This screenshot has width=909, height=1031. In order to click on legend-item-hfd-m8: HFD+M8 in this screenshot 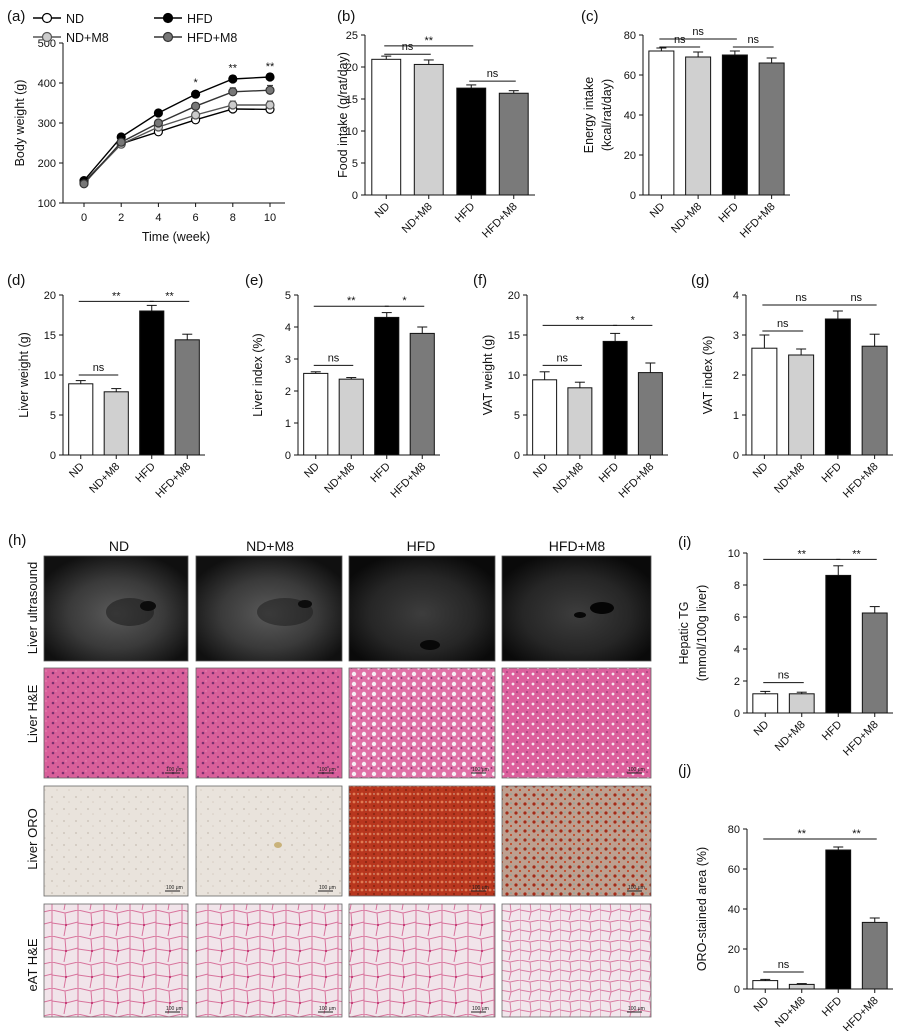, I will do `click(195, 38)`.